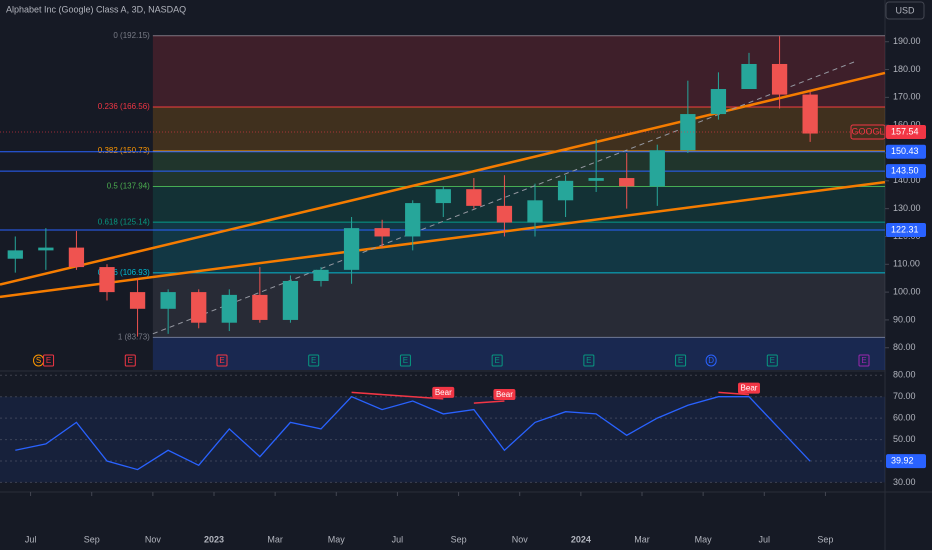  I want to click on event-label: D, so click(711, 360).